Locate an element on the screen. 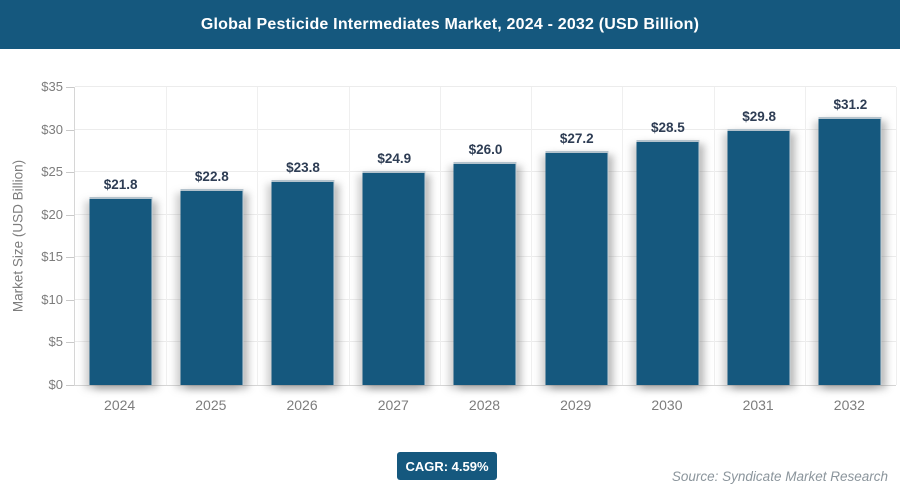 The image size is (900, 500). x-axis-label: 2027 is located at coordinates (393, 405).